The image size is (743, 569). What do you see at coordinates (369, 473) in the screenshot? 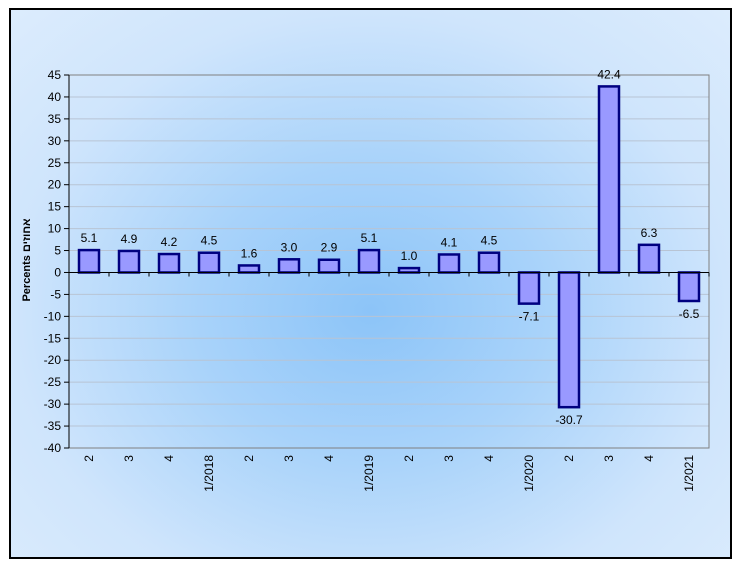
I see `x-tick-label: 1/2019` at bounding box center [369, 473].